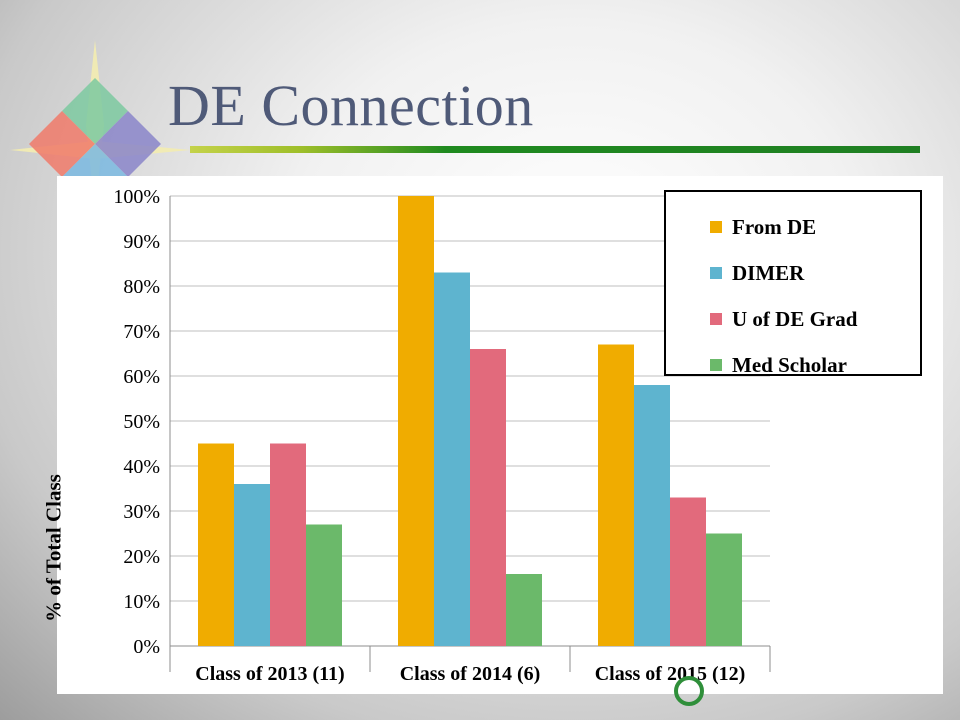 The image size is (960, 720). What do you see at coordinates (815, 273) in the screenshot?
I see `legend-item: DIMER` at bounding box center [815, 273].